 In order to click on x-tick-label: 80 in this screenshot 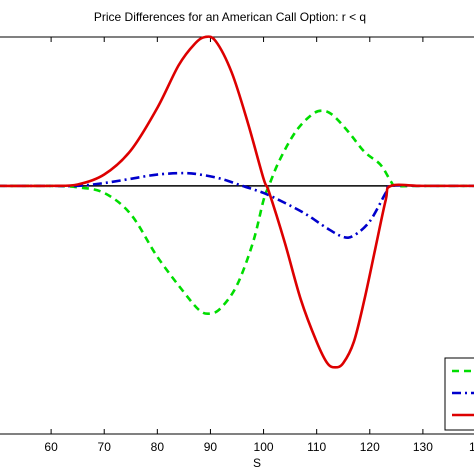, I will do `click(158, 447)`.